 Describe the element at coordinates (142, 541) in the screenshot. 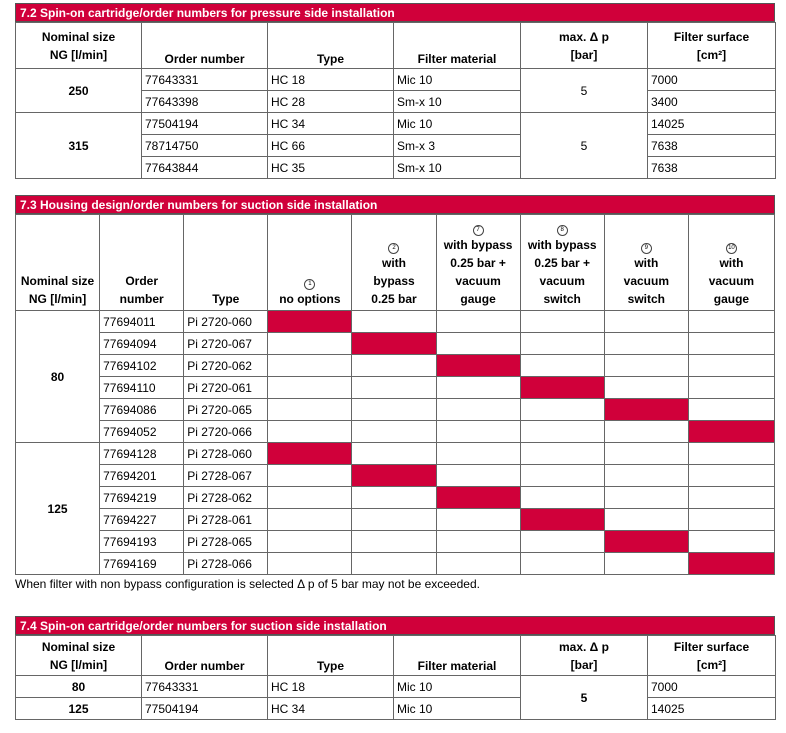

I see `order-number-cell: 77694193` at that location.